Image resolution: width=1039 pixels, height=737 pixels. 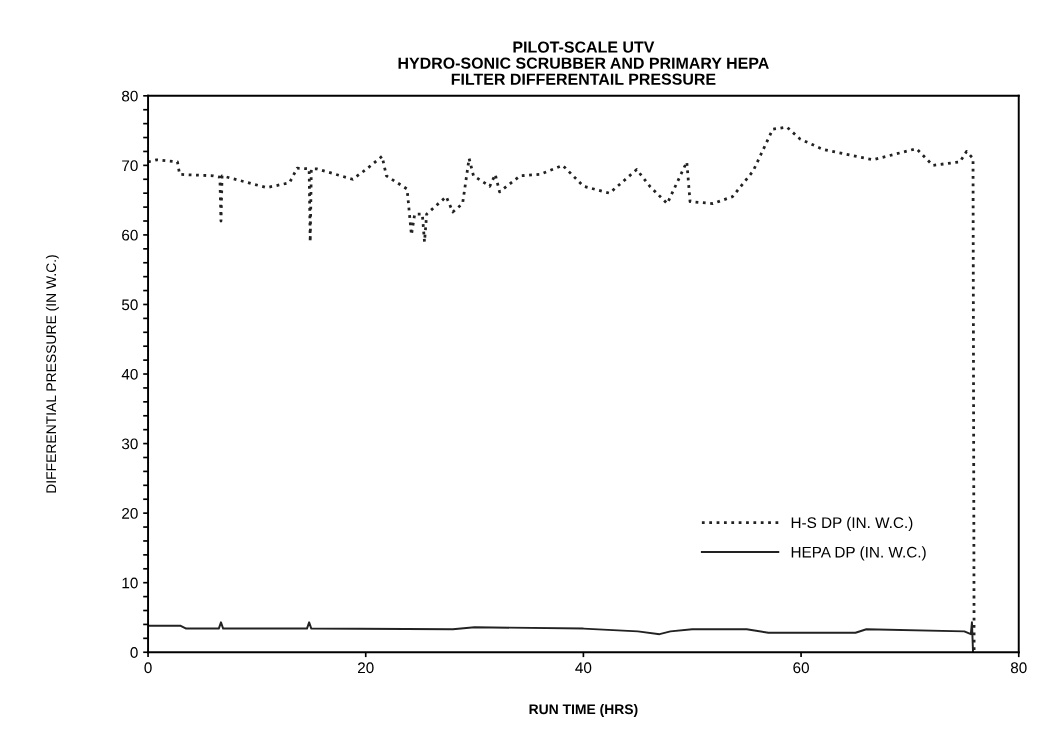 I want to click on y-tick-label: 50, so click(x=129, y=305).